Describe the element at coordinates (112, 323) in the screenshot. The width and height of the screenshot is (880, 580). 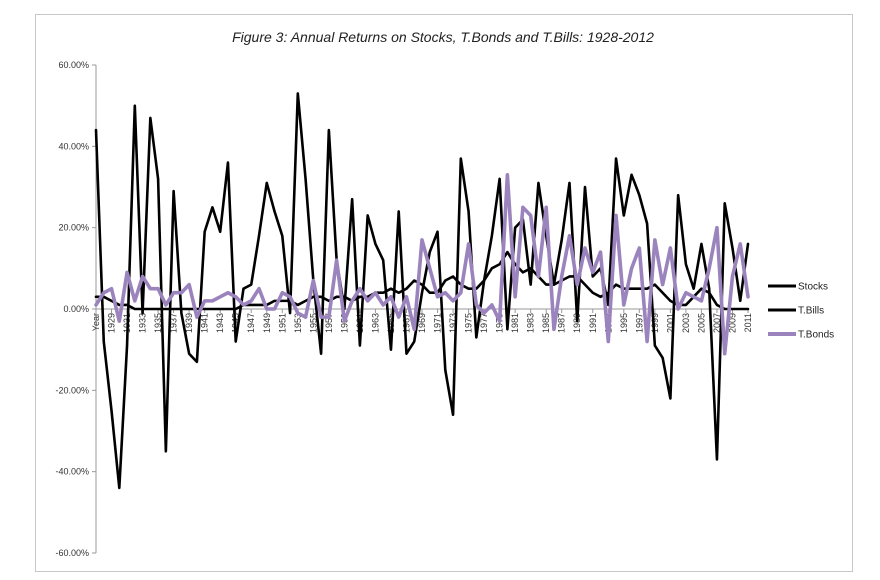
I see `x-tick-label: 1929` at that location.